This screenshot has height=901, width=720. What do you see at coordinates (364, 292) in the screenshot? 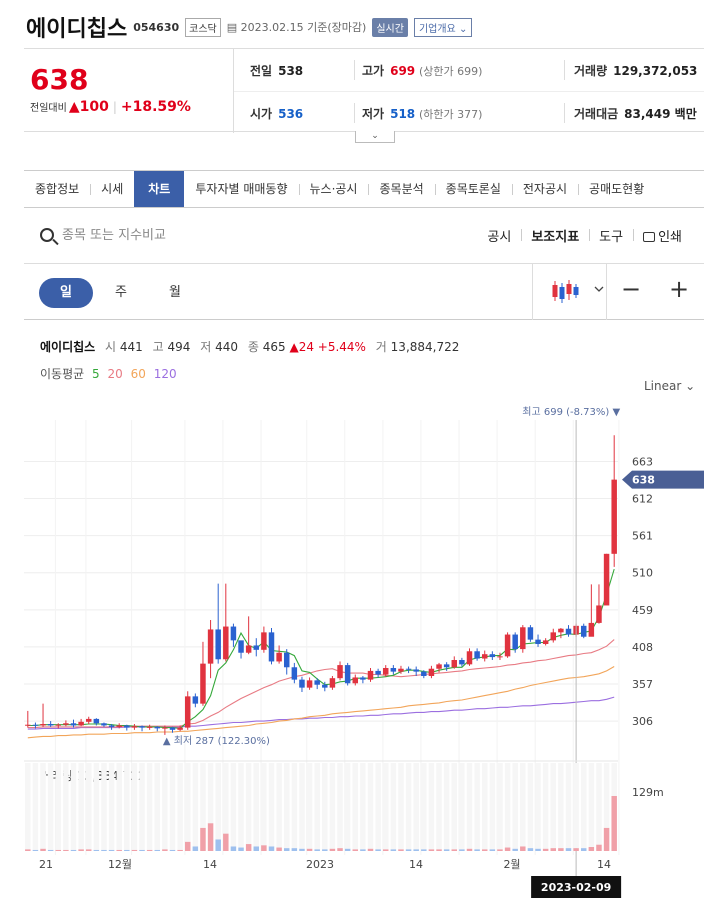
I see `period-bar: 일 주 월 − +` at bounding box center [364, 292].